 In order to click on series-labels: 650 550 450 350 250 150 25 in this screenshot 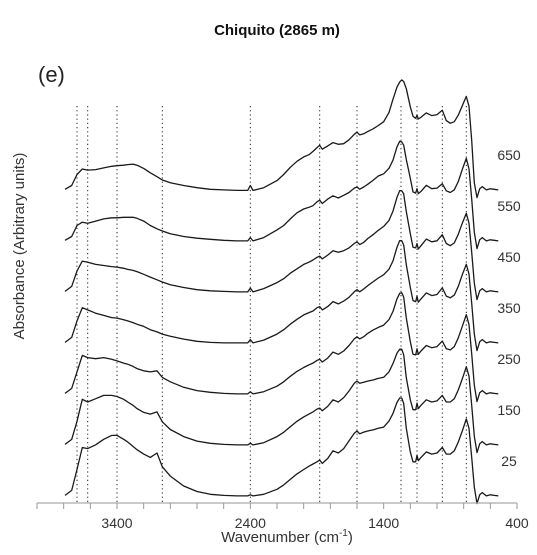, I will do `click(509, 308)`.